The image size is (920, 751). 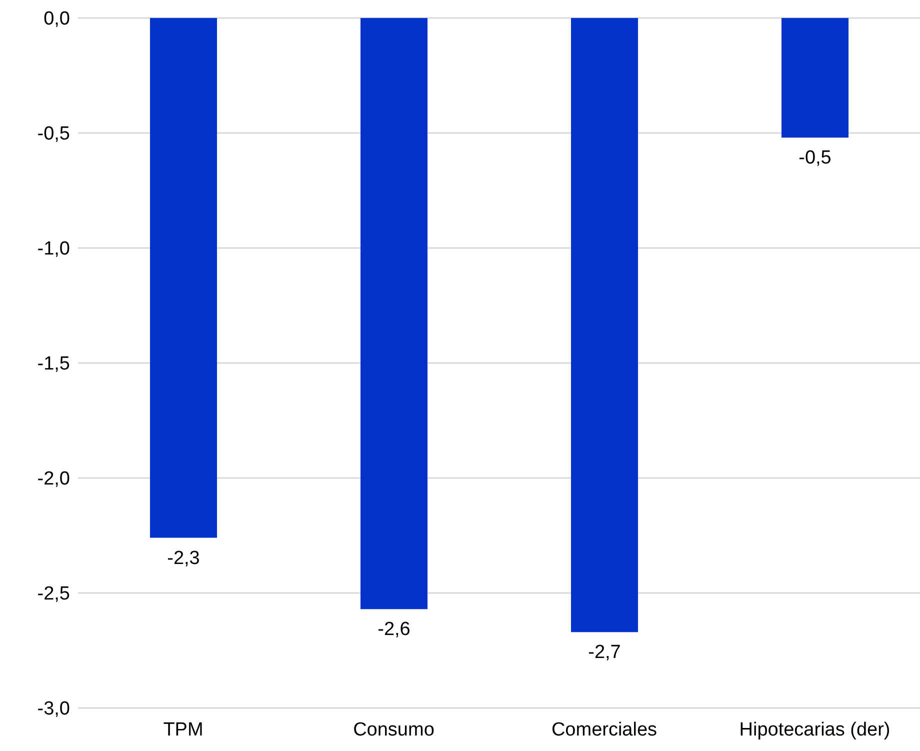 I want to click on x-tick-label: TPM, so click(x=183, y=729).